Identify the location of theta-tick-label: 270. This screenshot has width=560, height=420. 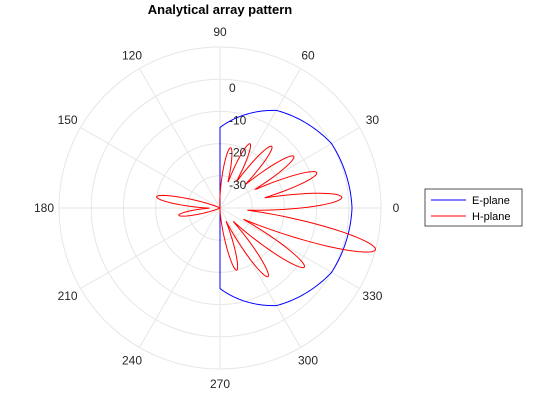
(220, 384).